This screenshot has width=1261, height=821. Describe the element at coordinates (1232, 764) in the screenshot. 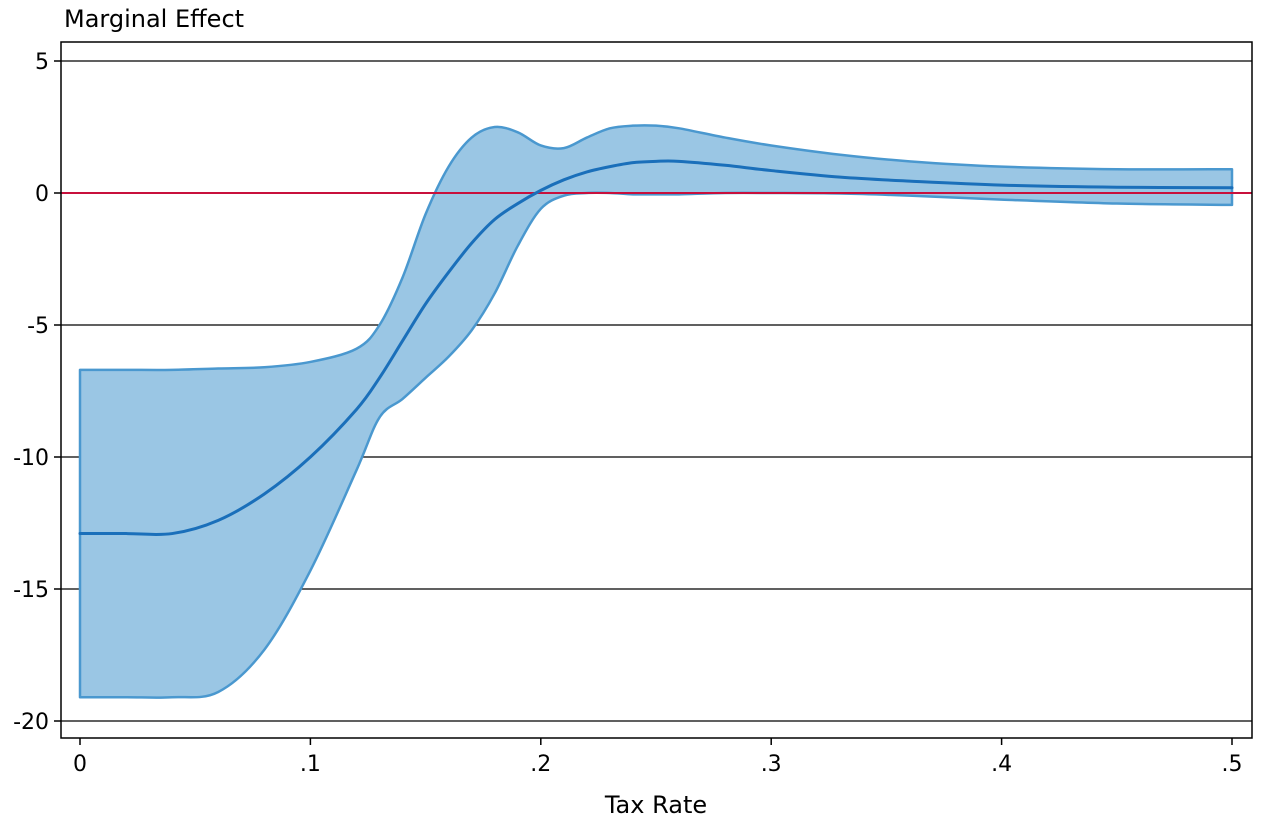

I see `x-tick-label-.5: .5` at that location.